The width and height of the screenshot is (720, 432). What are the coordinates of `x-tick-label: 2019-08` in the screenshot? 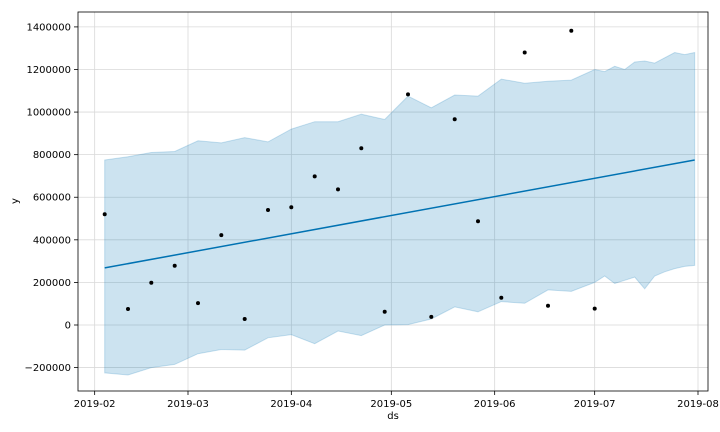 It's located at (698, 404).